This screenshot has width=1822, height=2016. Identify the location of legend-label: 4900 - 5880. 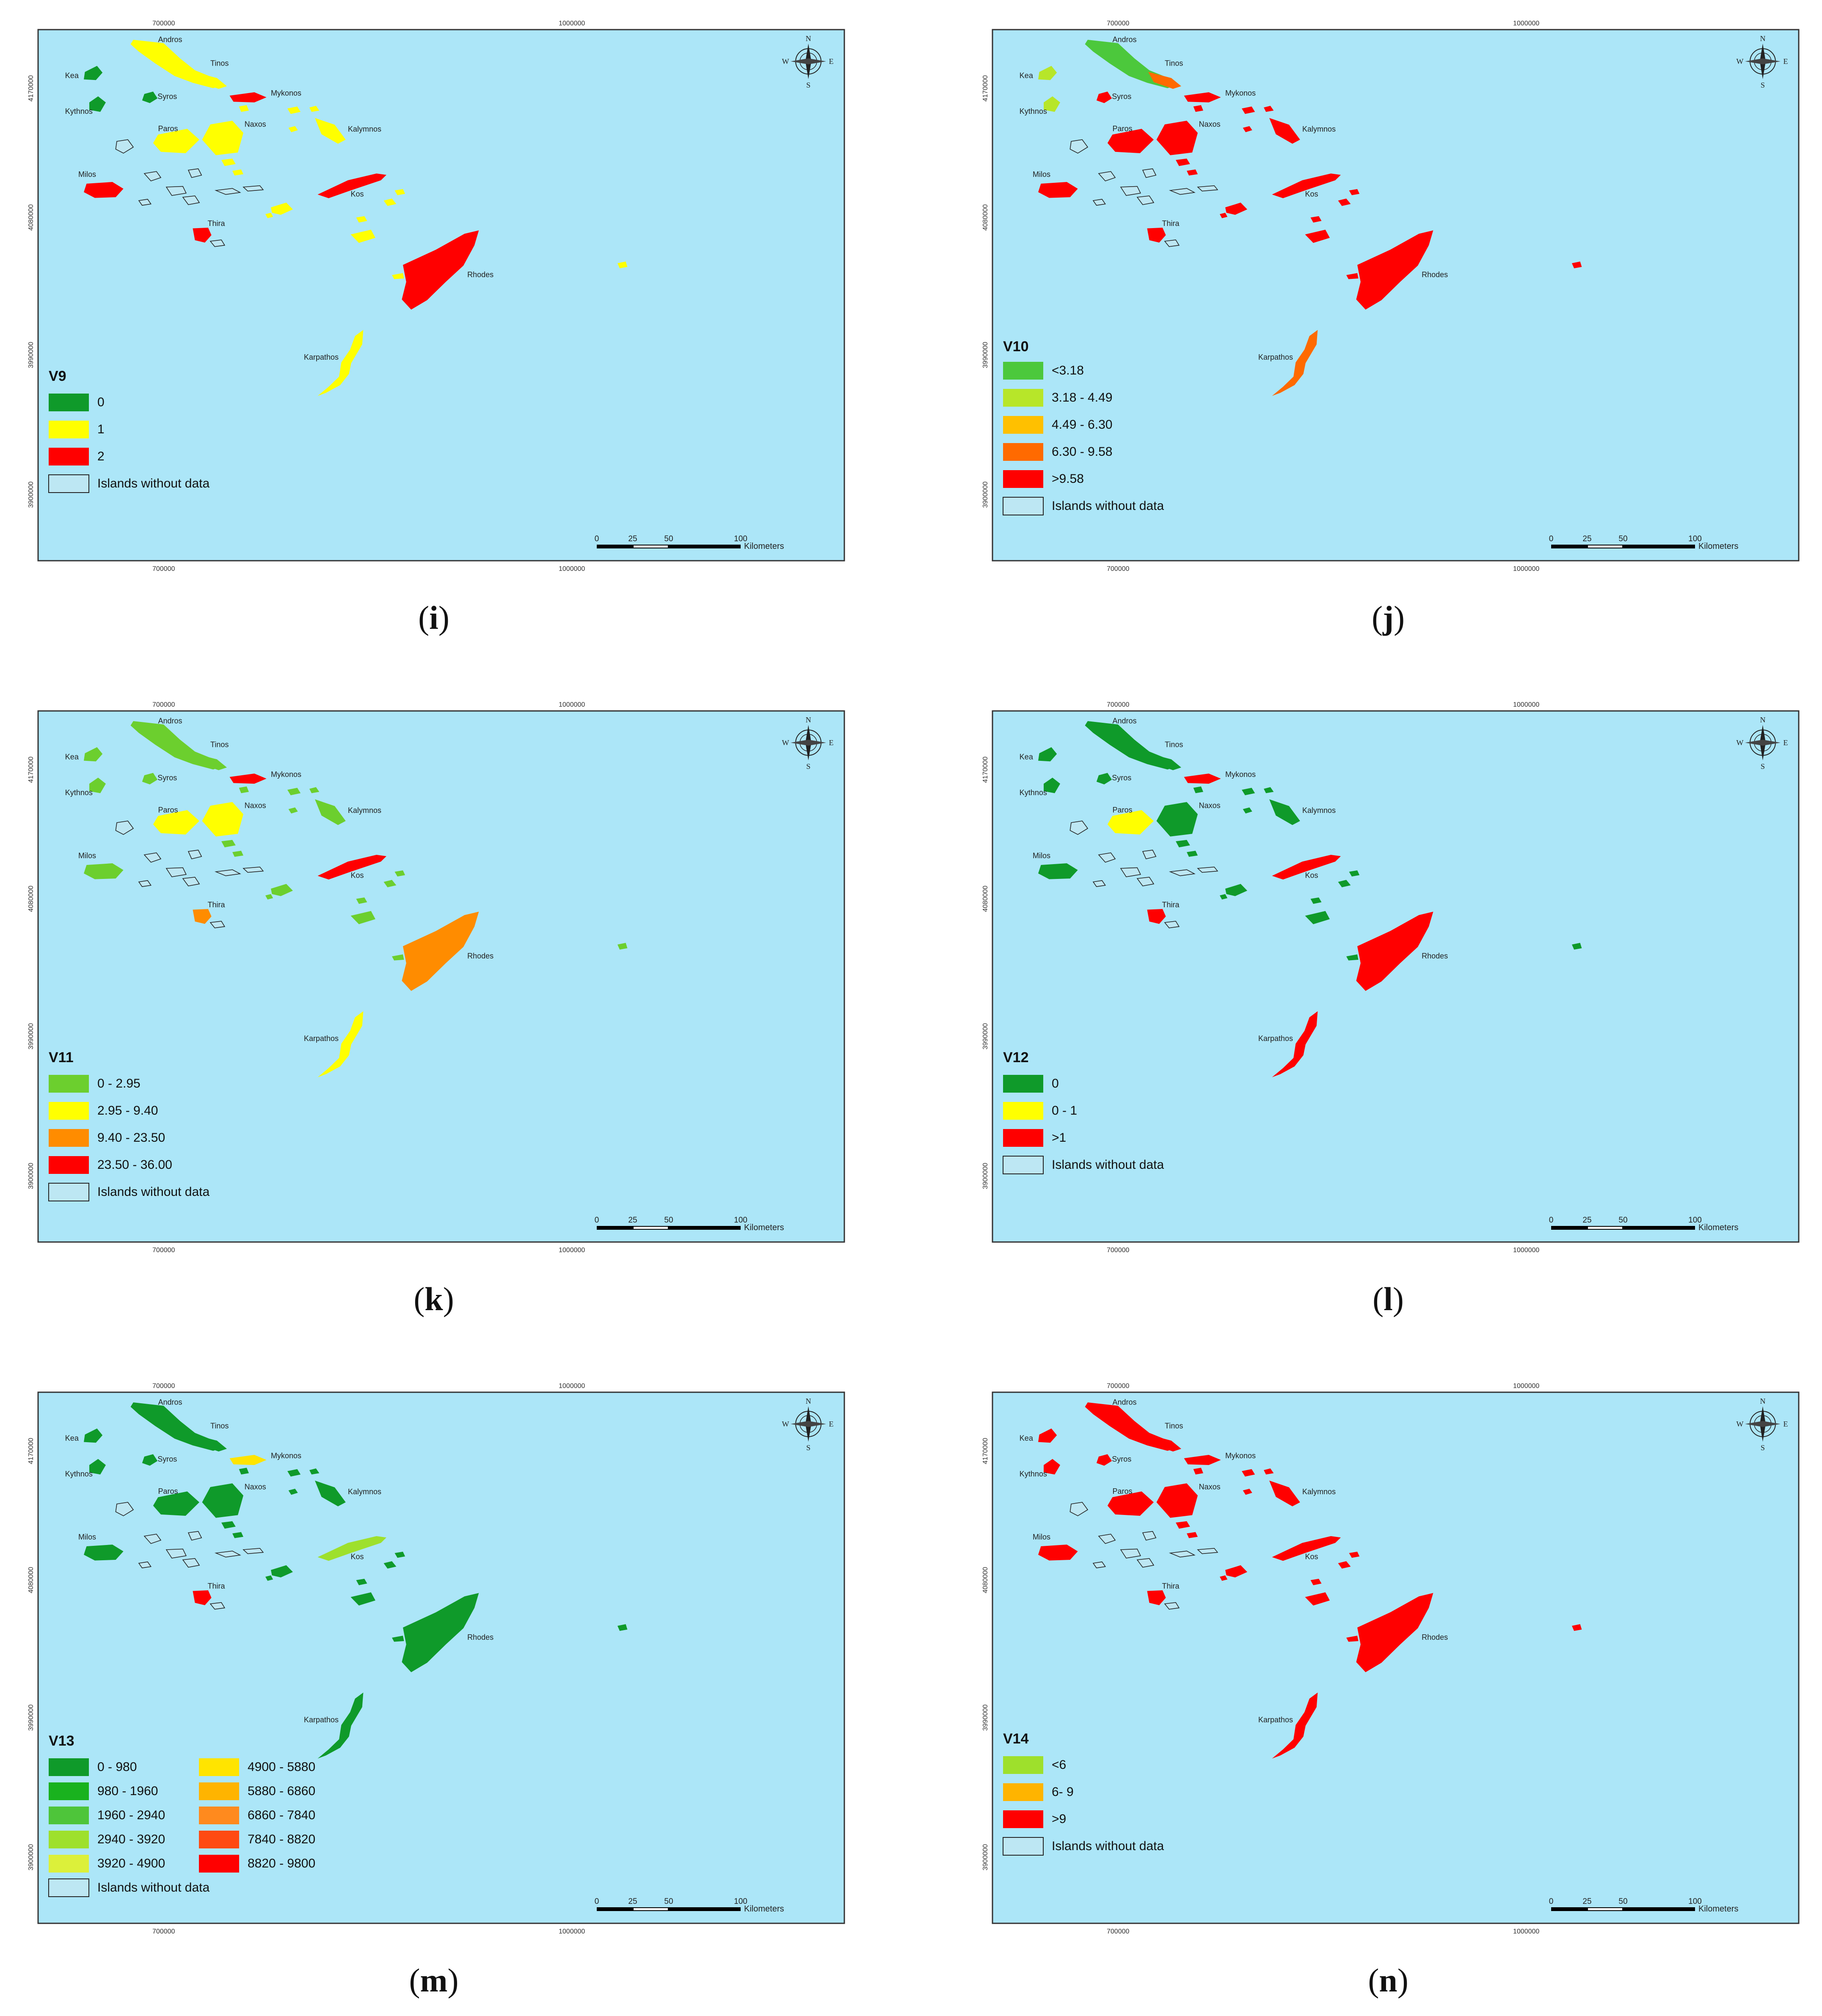
(281, 1767).